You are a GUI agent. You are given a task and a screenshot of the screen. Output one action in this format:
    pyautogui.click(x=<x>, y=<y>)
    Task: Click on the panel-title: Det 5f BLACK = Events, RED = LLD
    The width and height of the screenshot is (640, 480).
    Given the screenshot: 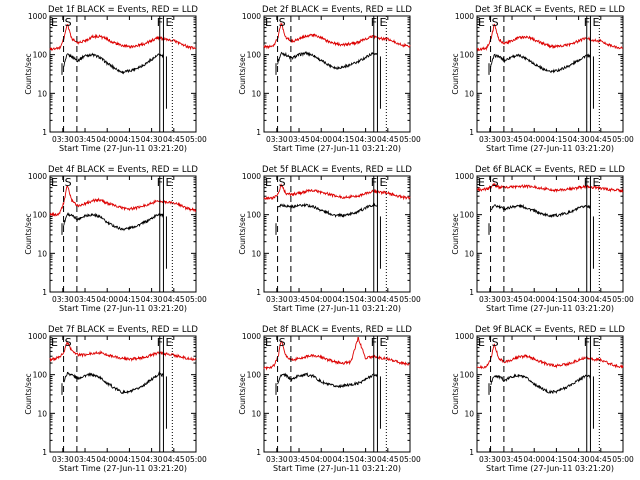 What is the action you would take?
    pyautogui.click(x=337, y=170)
    